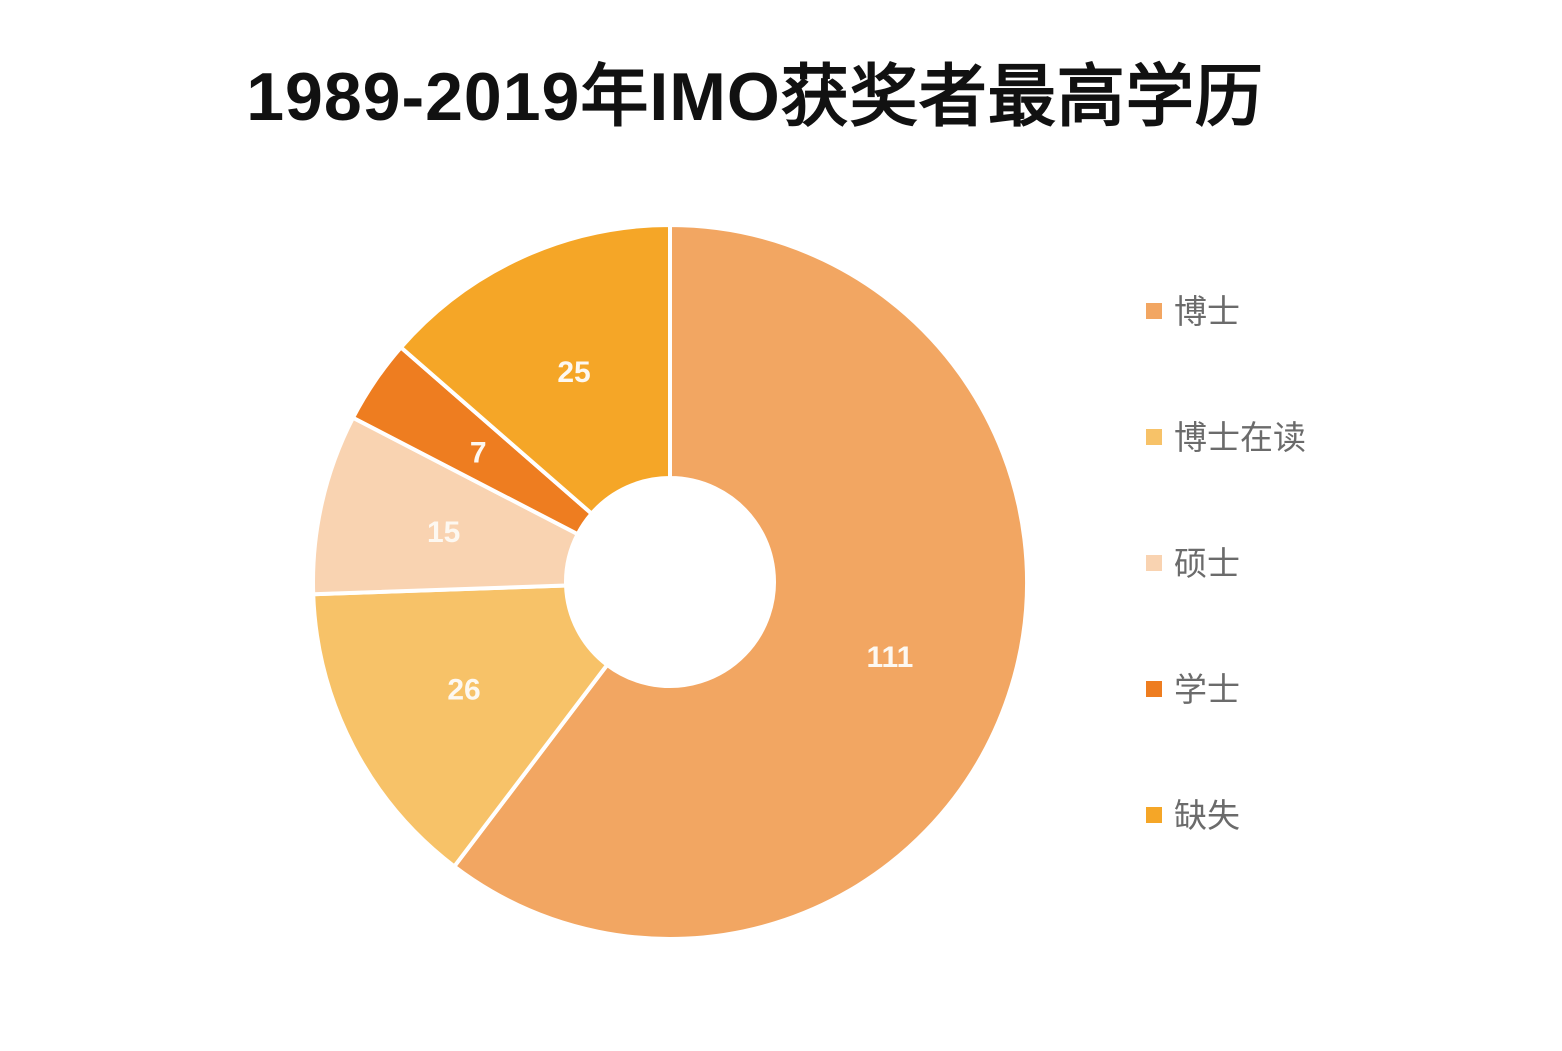 The image size is (1562, 1051). I want to click on legend-label: 硕士, so click(1207, 563).